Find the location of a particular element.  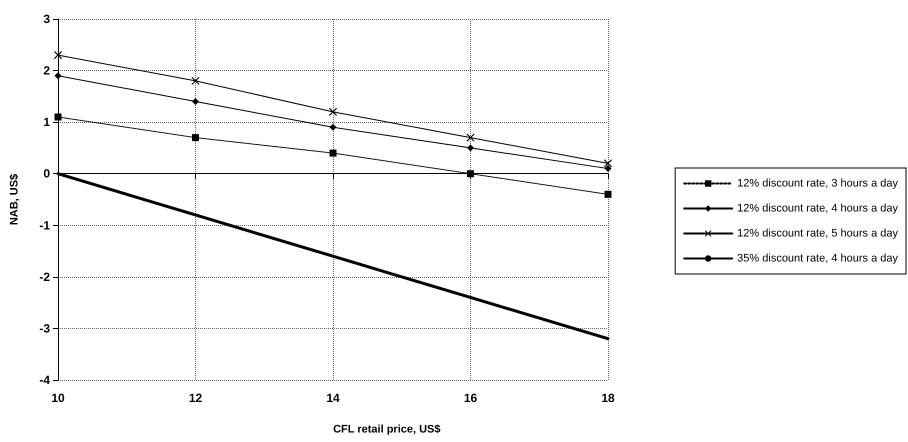

y-tick-label: -1 is located at coordinates (44, 225).